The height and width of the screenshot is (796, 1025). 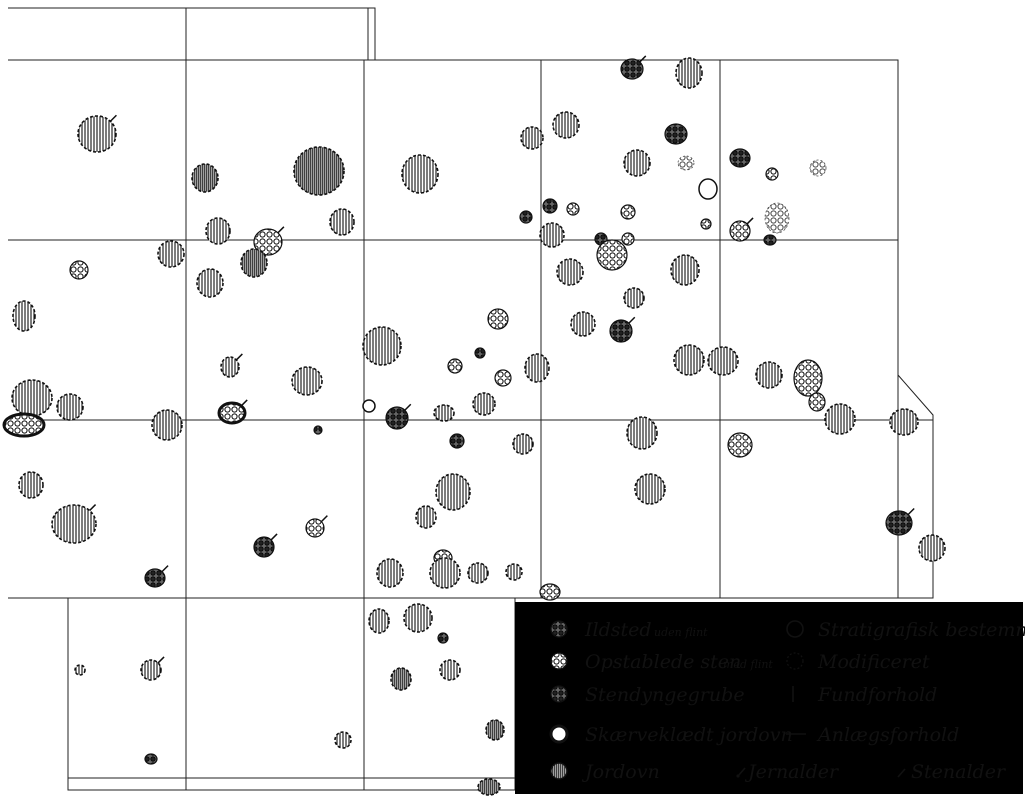 I want to click on legend-fundforhold-label: Fundforhold, so click(x=877, y=695).